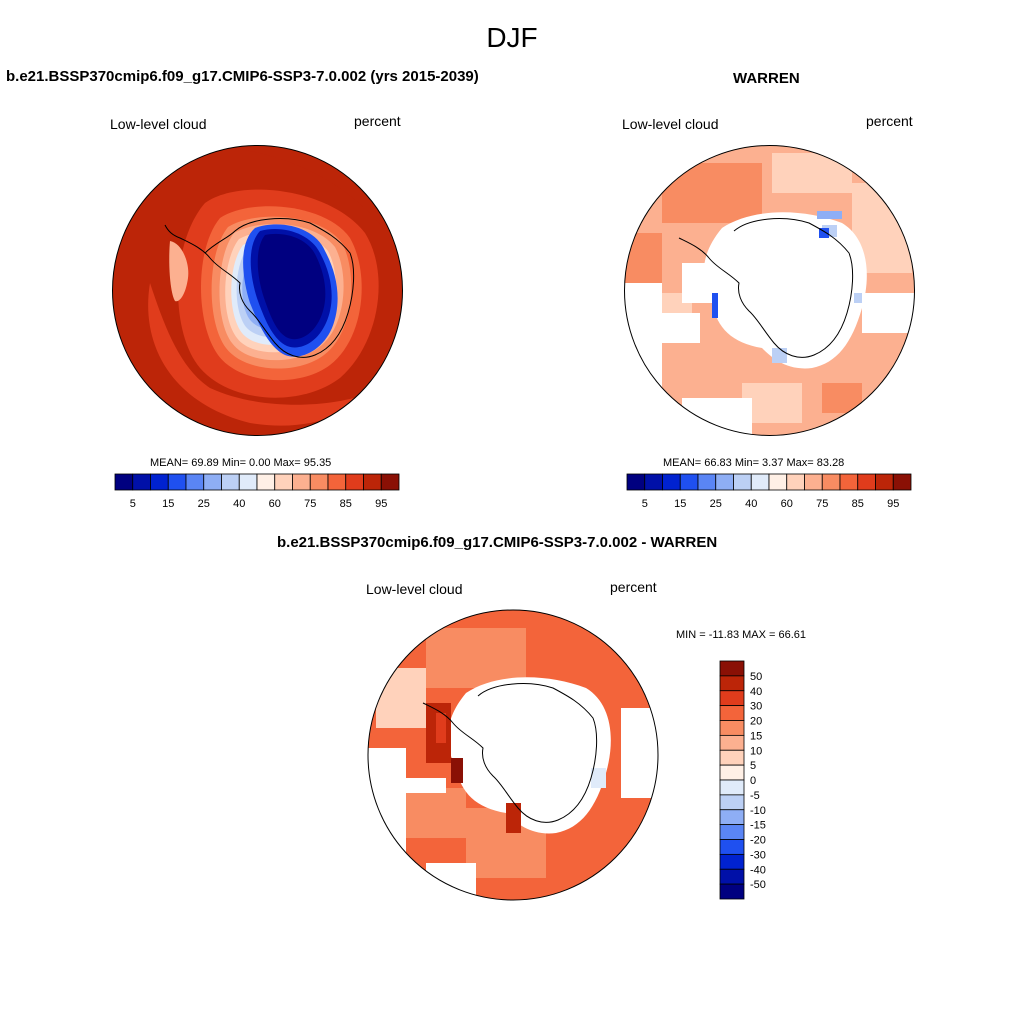 The height and width of the screenshot is (1024, 1024). I want to click on model-colorbar-tick-label: 25, so click(204, 504).